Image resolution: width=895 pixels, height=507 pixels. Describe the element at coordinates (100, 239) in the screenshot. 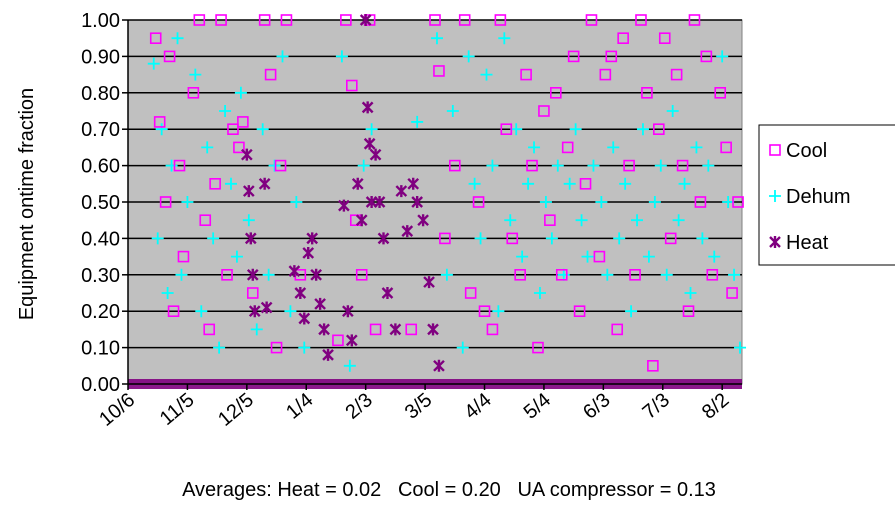

I see `y-tick-label: 0.40` at that location.